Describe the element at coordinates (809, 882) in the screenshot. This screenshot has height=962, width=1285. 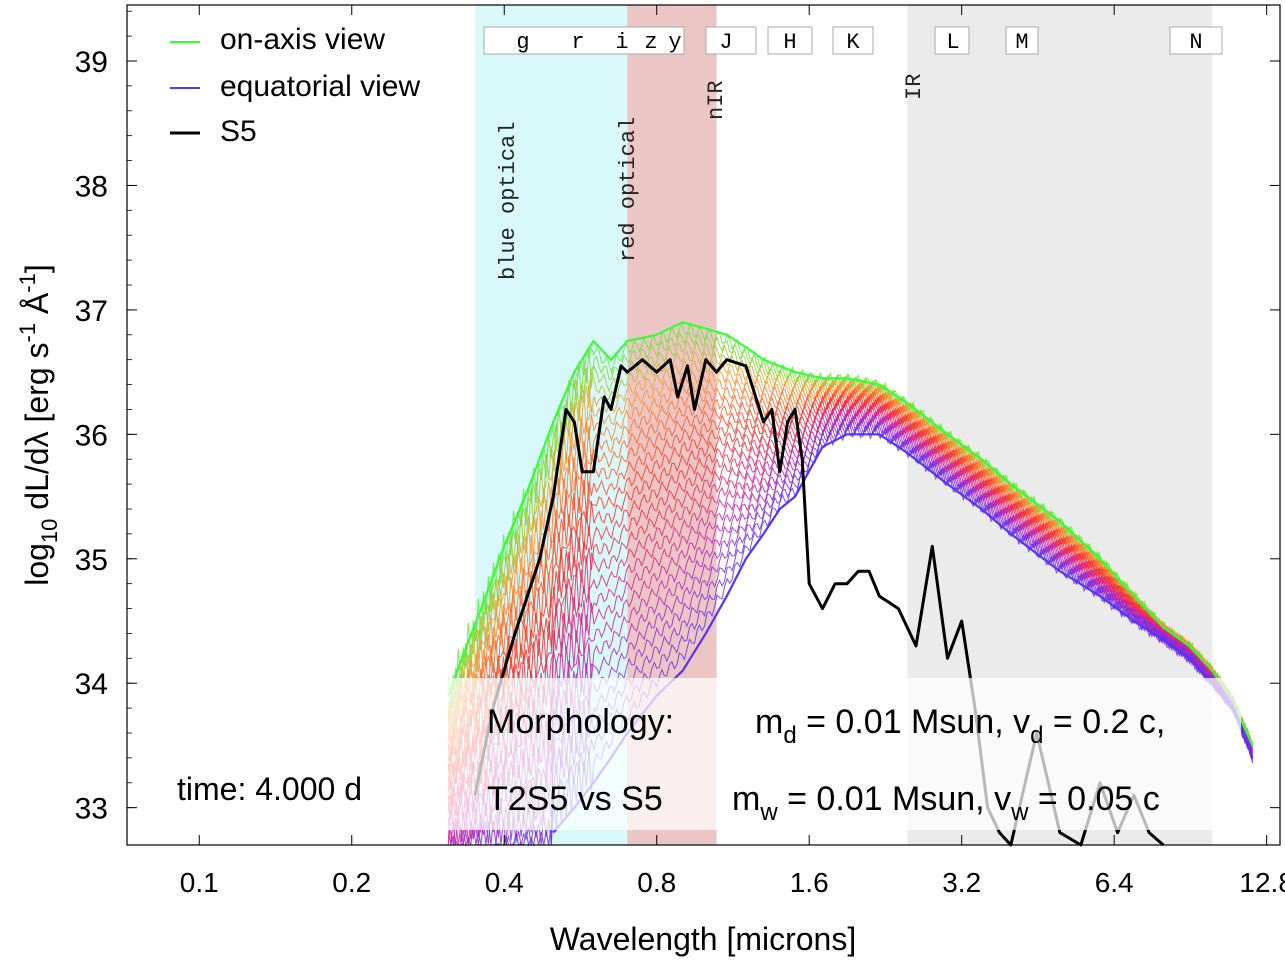
I see `x-tick-label-4: 1.6` at that location.